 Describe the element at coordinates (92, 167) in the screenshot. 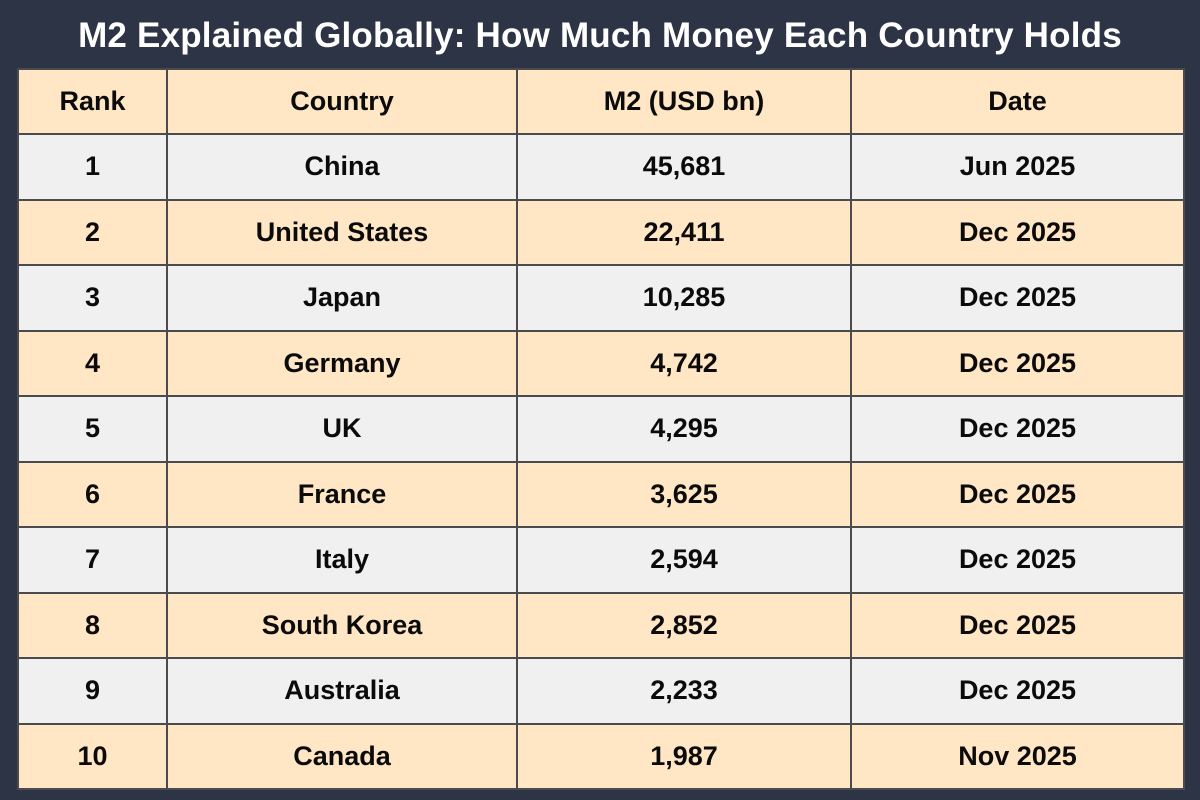

I see `rank-cell: 1` at that location.